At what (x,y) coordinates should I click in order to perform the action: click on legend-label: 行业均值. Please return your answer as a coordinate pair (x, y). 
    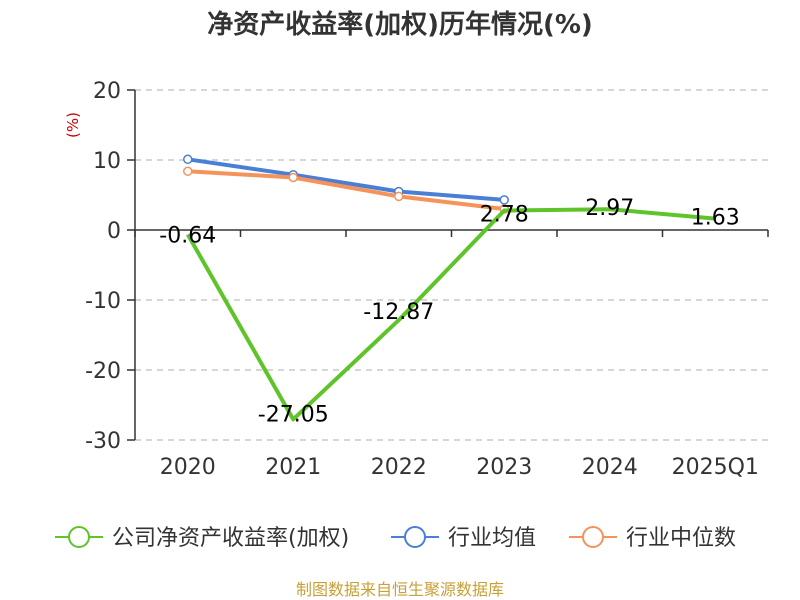
    Looking at the image, I should click on (492, 538).